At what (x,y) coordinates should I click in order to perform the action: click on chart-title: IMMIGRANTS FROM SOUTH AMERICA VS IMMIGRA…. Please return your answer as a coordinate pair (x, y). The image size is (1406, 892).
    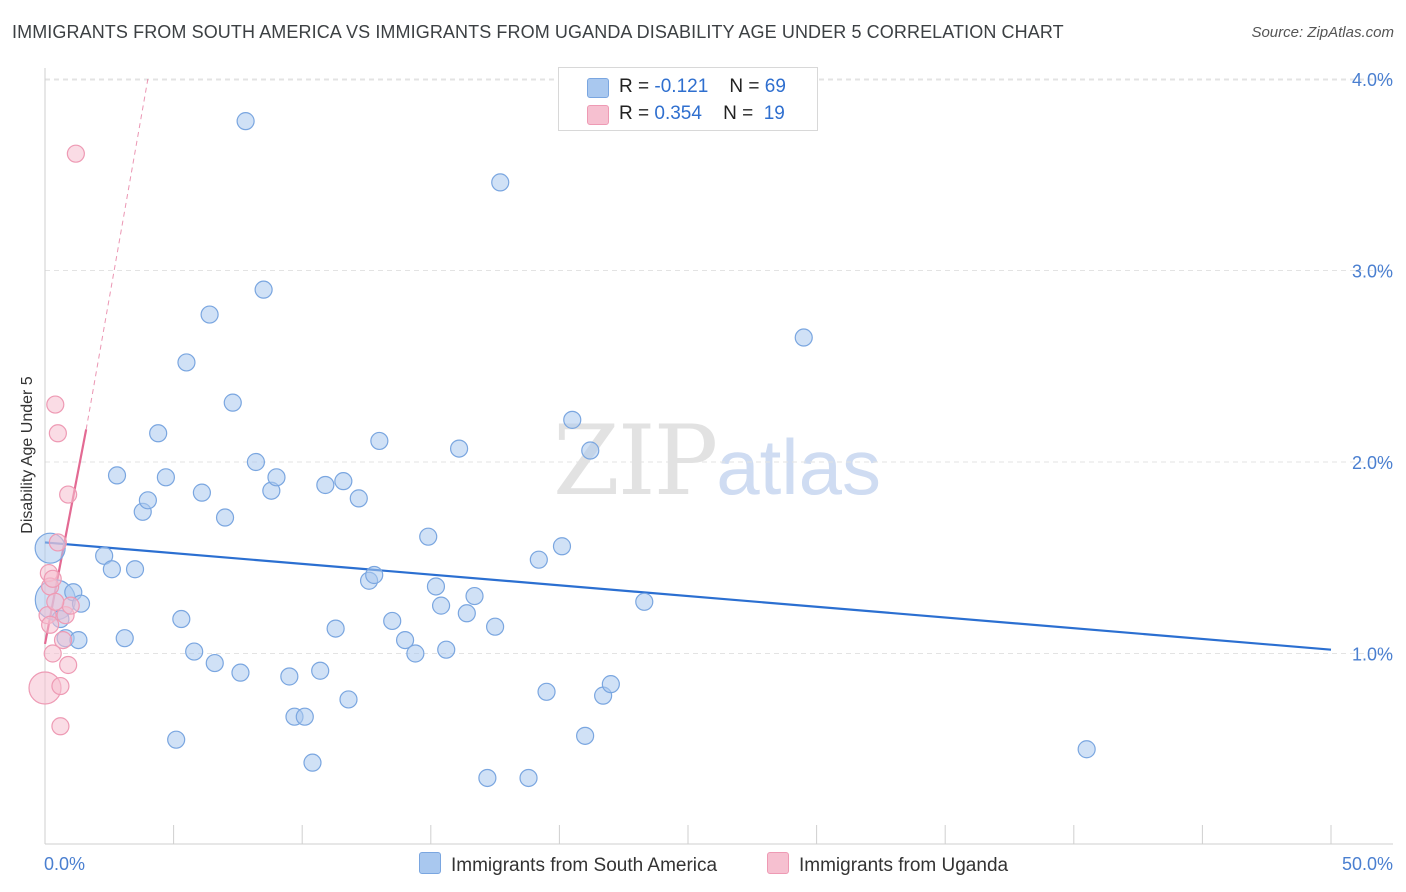
    Looking at the image, I should click on (538, 32).